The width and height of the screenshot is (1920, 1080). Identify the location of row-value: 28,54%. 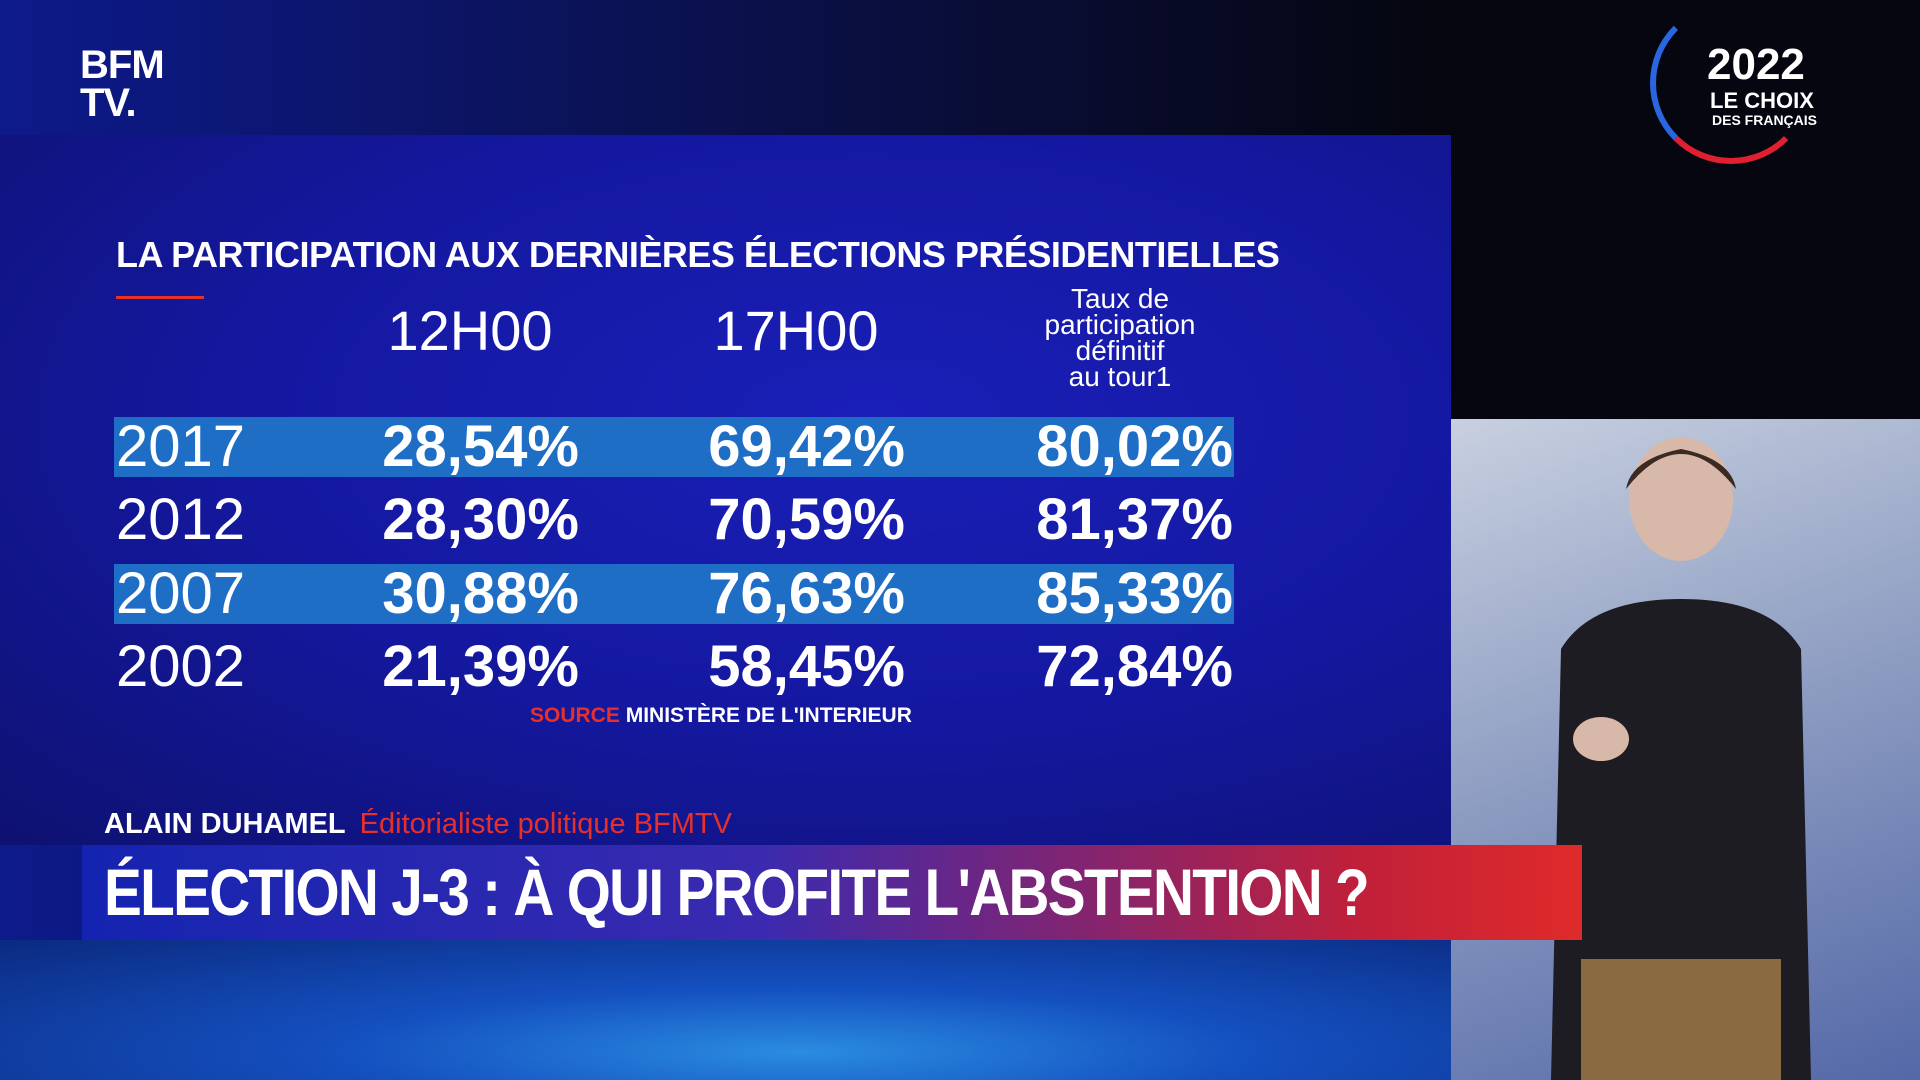
(480, 446).